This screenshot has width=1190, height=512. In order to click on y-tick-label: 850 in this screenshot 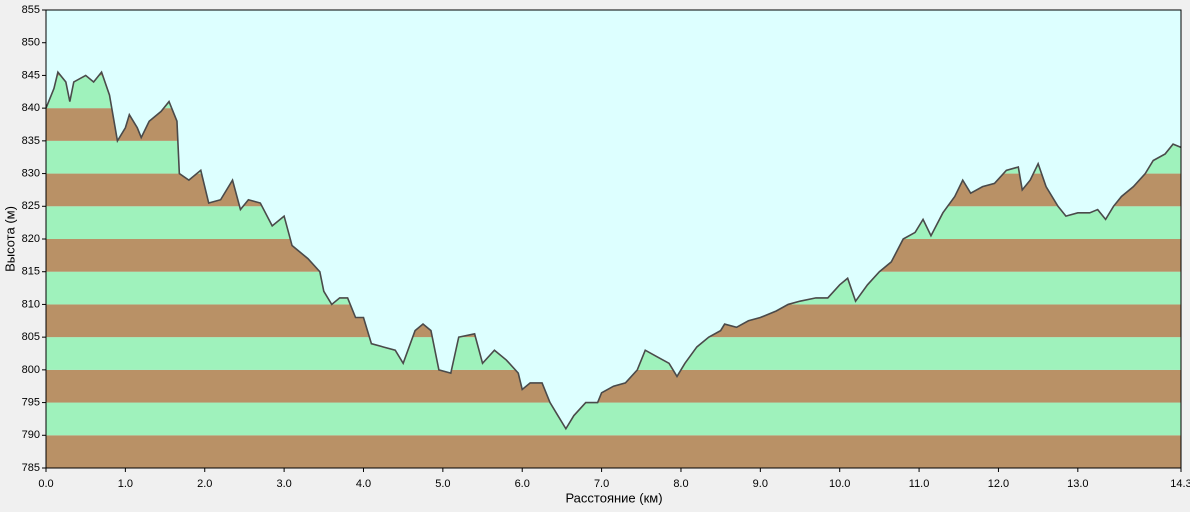, I will do `click(31, 43)`.